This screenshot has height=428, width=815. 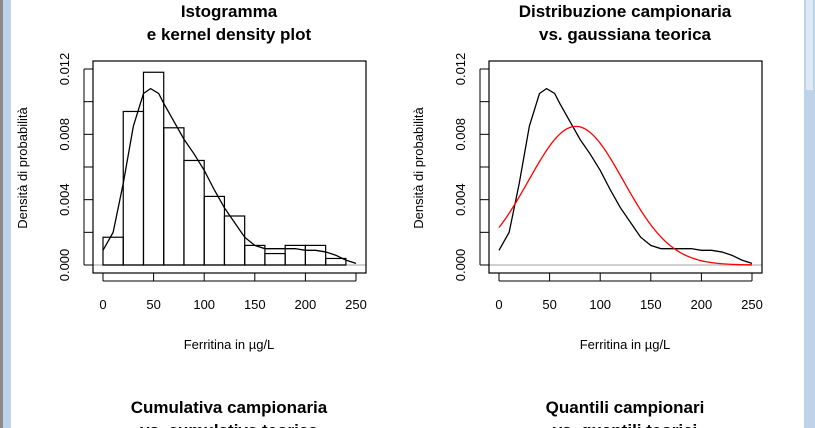 I want to click on window-frame-right, so click(x=809, y=214).